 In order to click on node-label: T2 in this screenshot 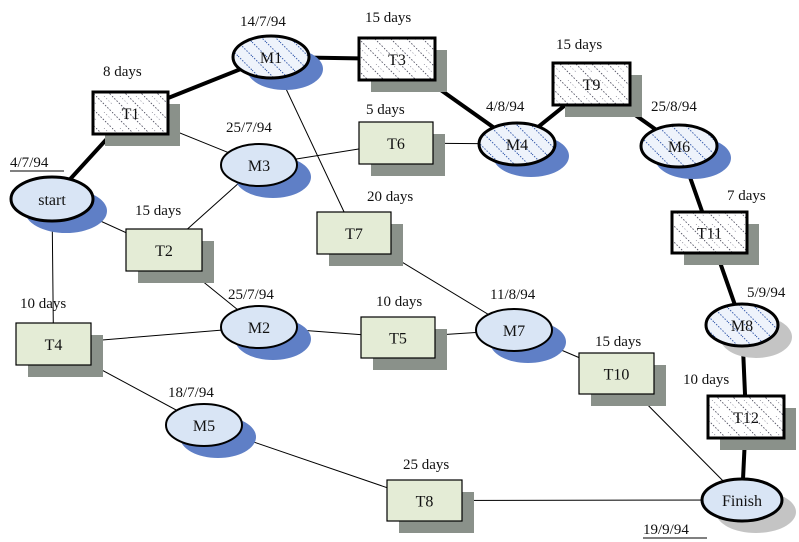, I will do `click(164, 251)`.